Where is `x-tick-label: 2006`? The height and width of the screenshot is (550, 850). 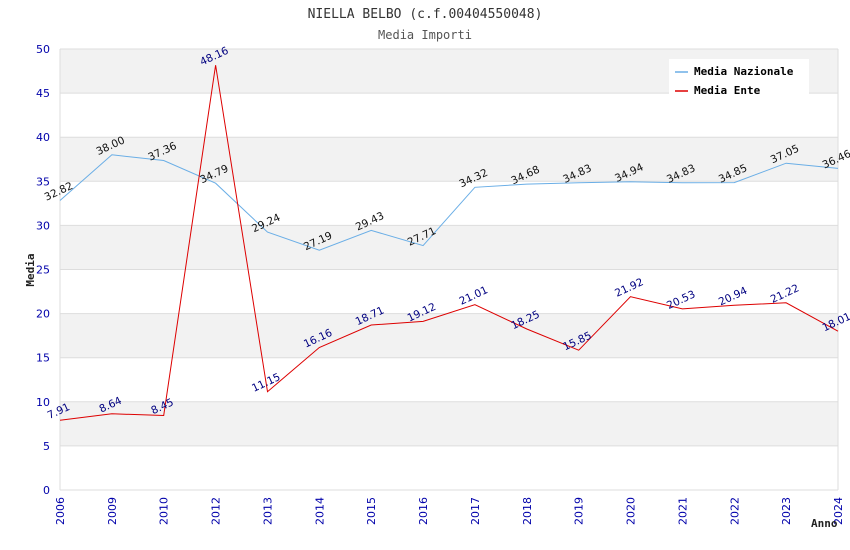 x-tick-label: 2006 is located at coordinates (60, 511).